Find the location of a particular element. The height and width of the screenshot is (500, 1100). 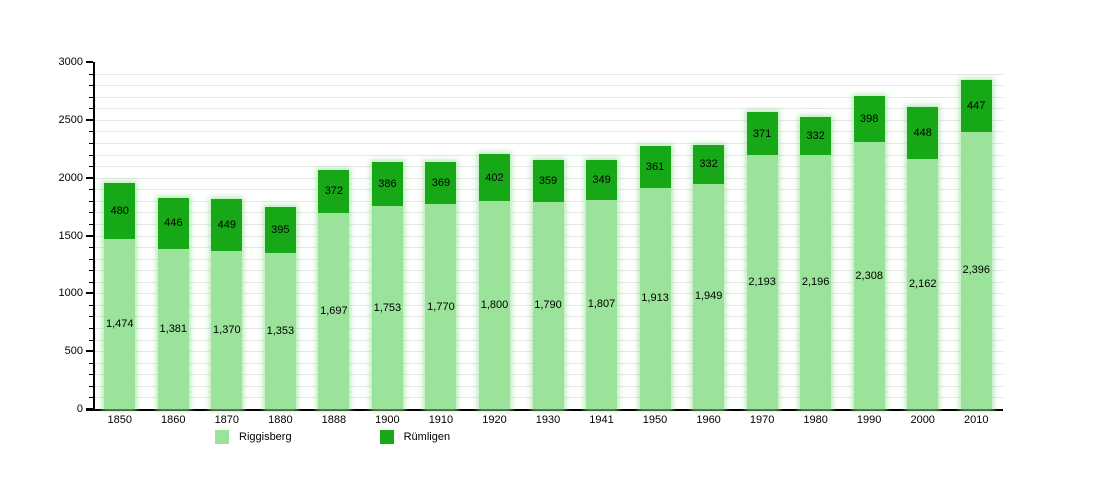

bar-segment-rumligen: 398 is located at coordinates (869, 119).